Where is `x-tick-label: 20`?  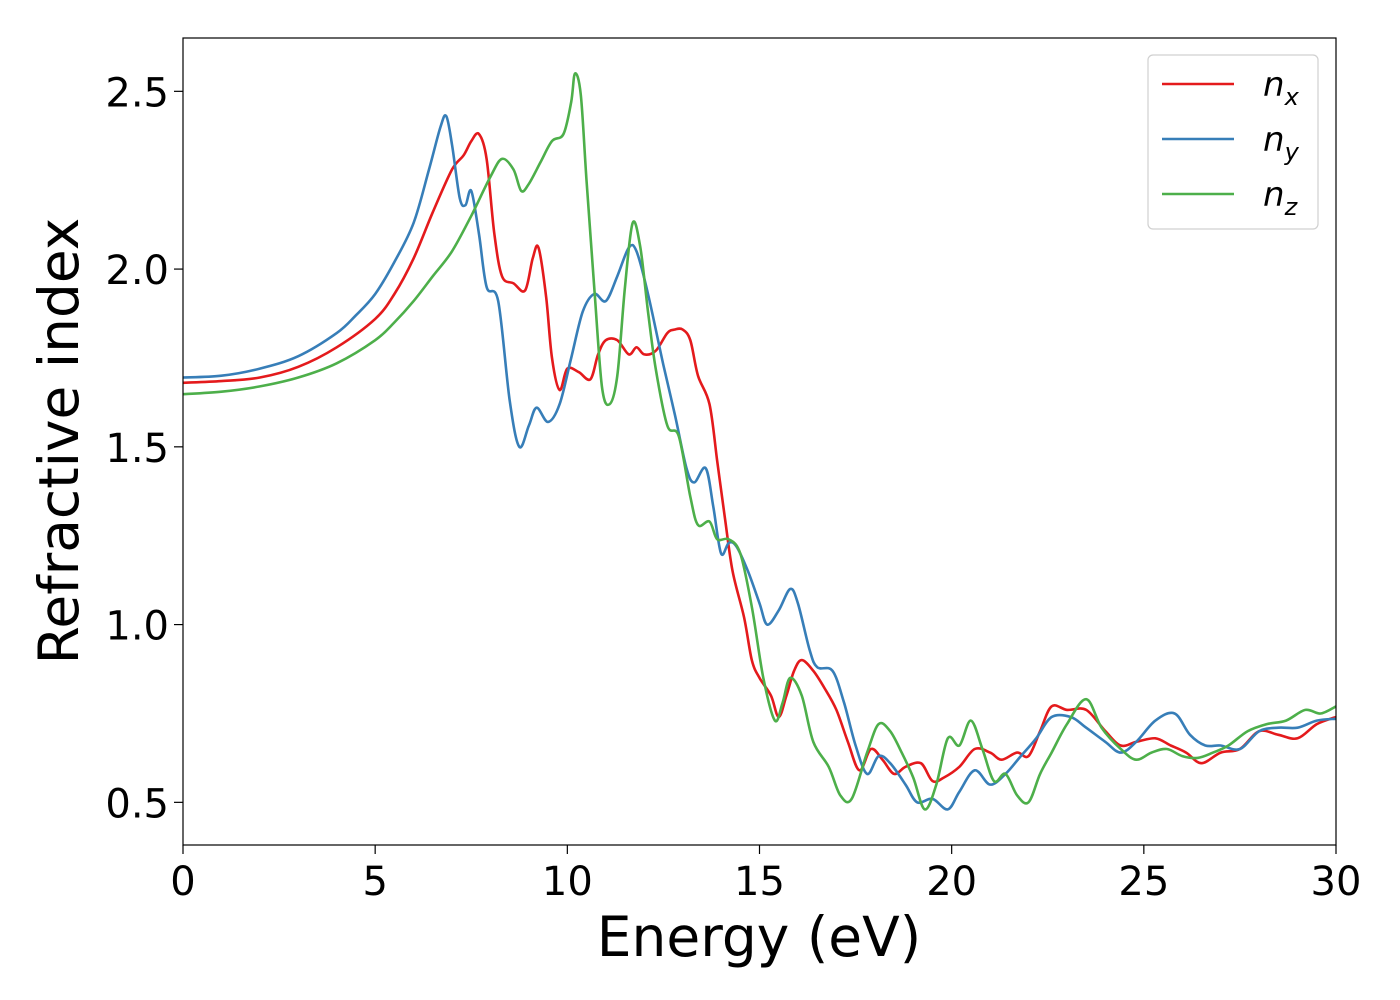 x-tick-label: 20 is located at coordinates (951, 882).